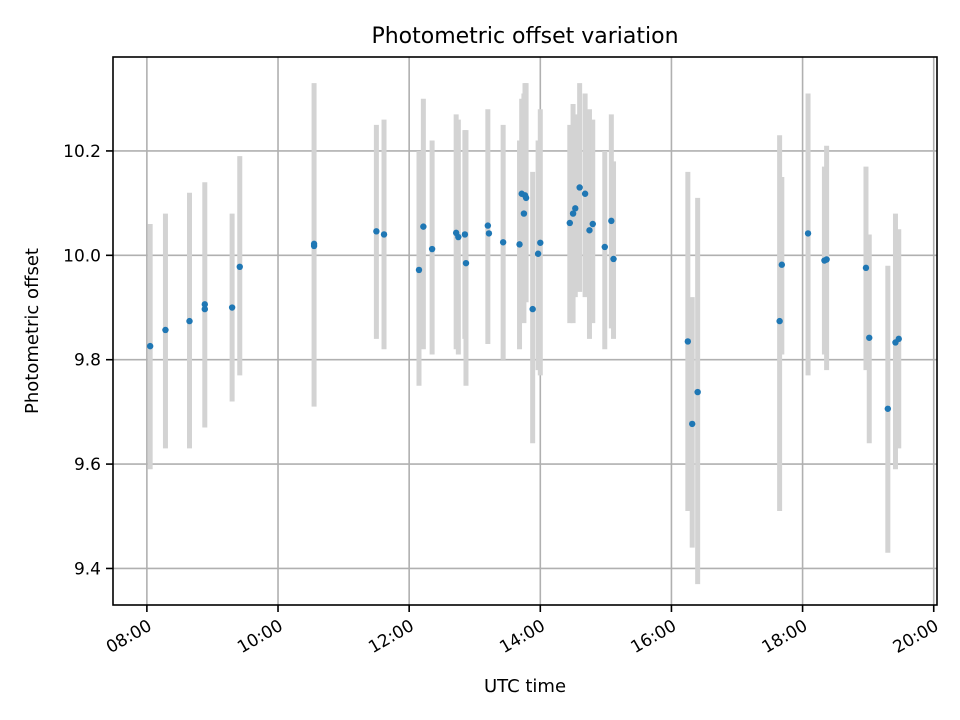  Describe the element at coordinates (129, 637) in the screenshot. I see `x-tick-label: 08:00` at that location.